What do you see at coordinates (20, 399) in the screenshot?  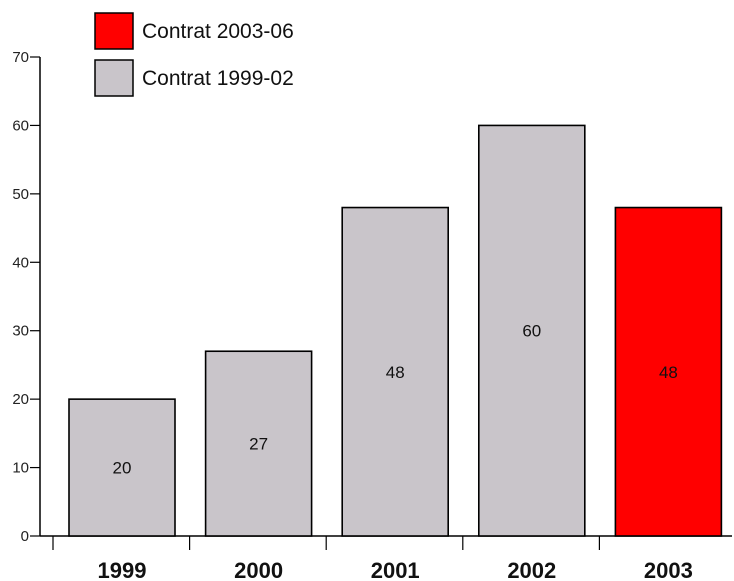 I see `y-tick-label: 20` at bounding box center [20, 399].